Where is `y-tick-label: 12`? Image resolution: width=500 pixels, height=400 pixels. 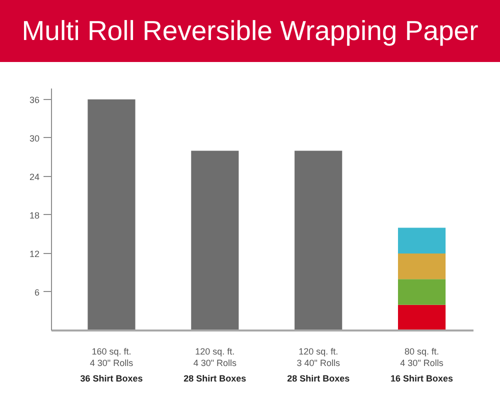
y-tick-label: 12 is located at coordinates (34, 253).